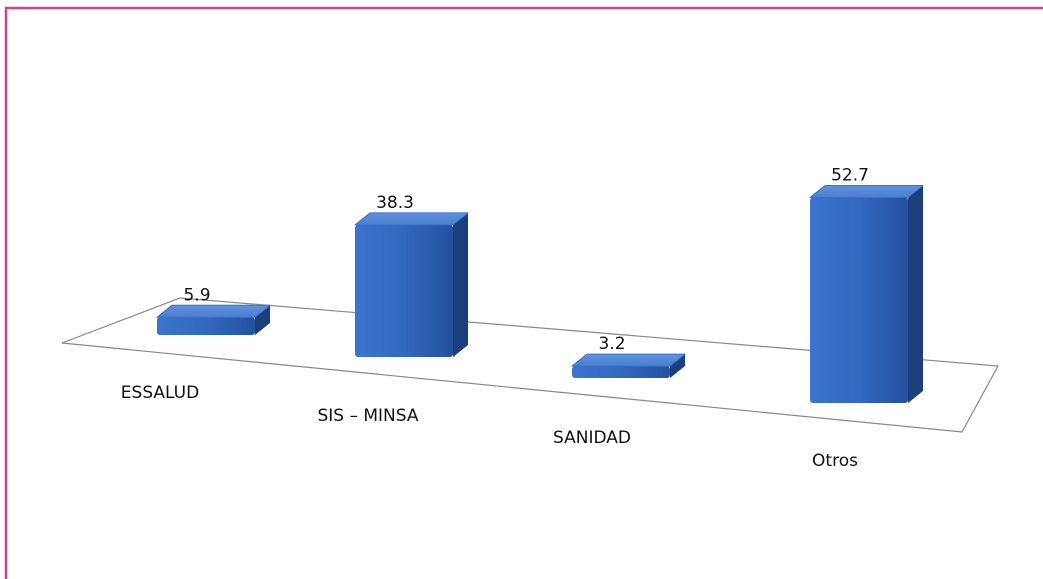 This screenshot has width=1043, height=579. Describe the element at coordinates (160, 393) in the screenshot. I see `x-tick-label: ESSALUD` at that location.